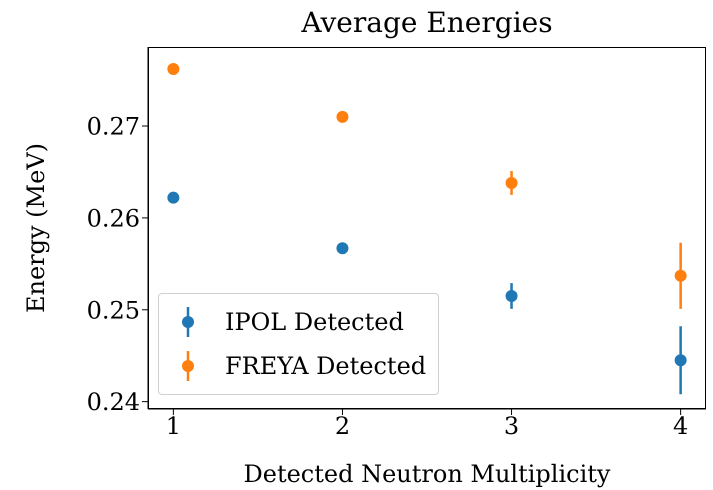 Image resolution: width=713 pixels, height=490 pixels. I want to click on x-axis-title: Detected Neutron Multiplicity, so click(427, 474).